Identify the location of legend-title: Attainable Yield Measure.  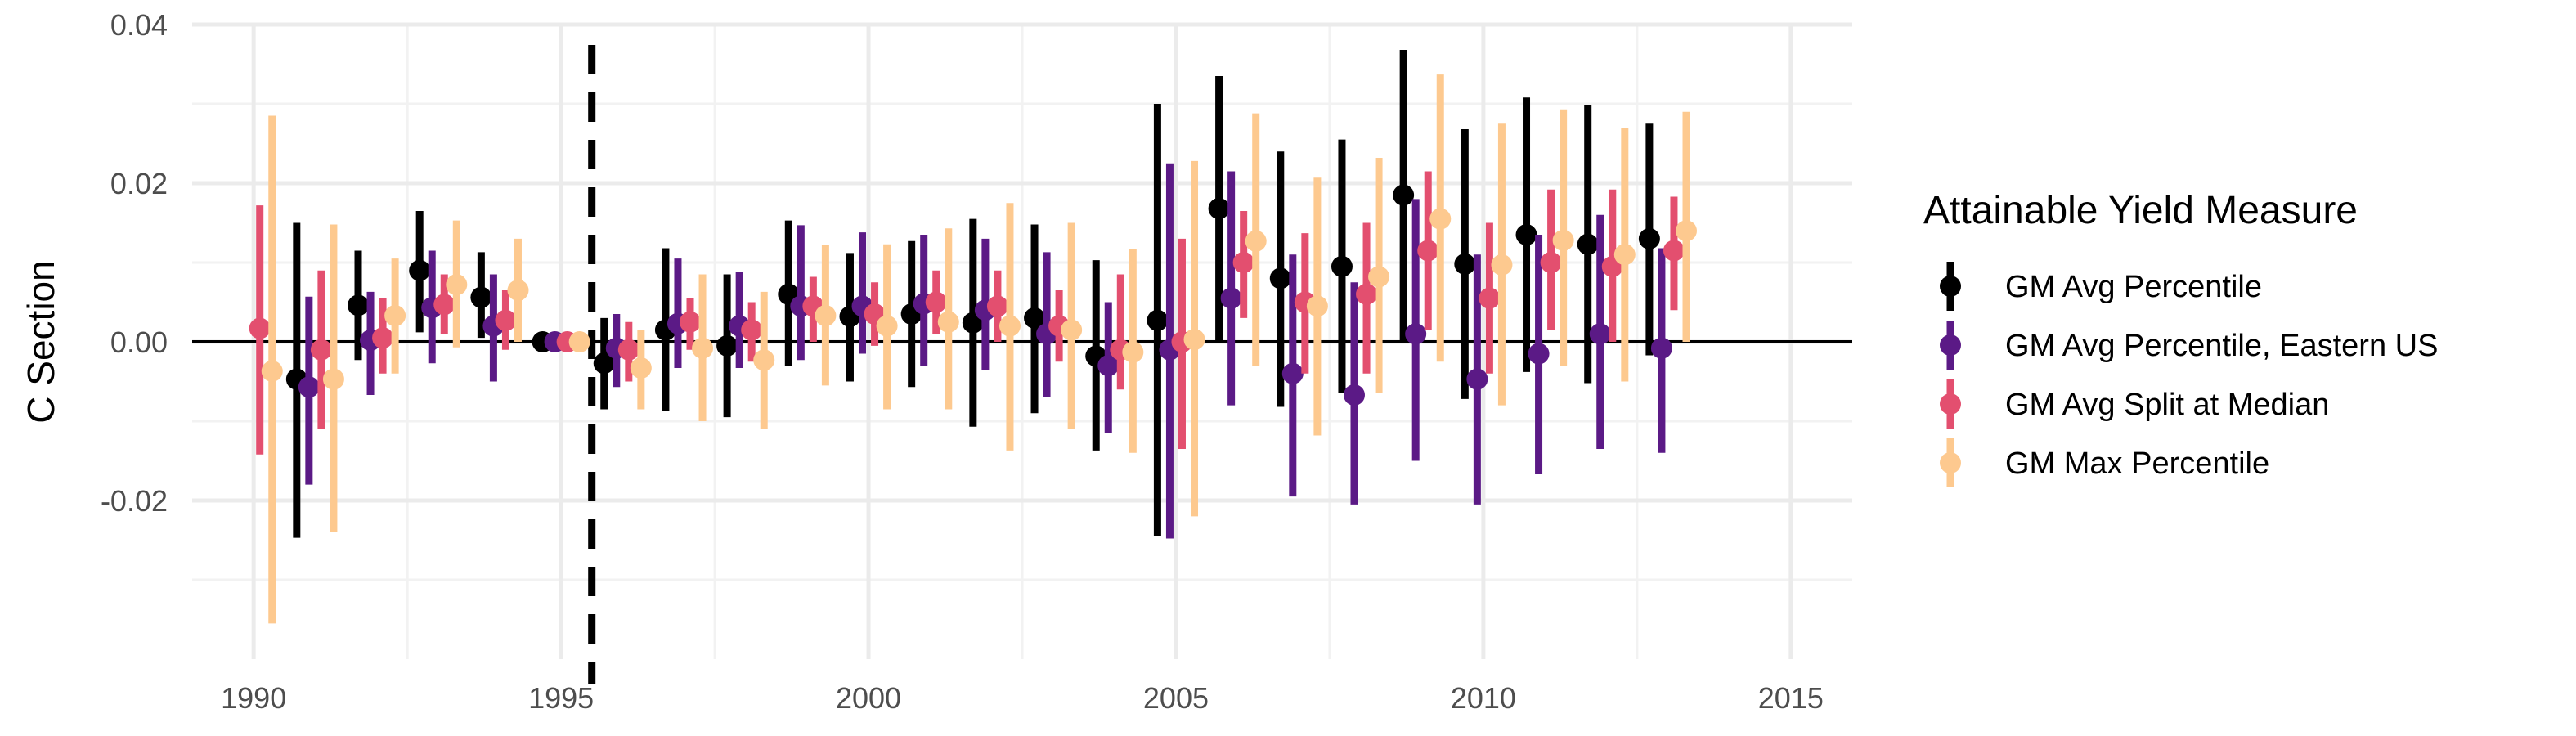
(2141, 210).